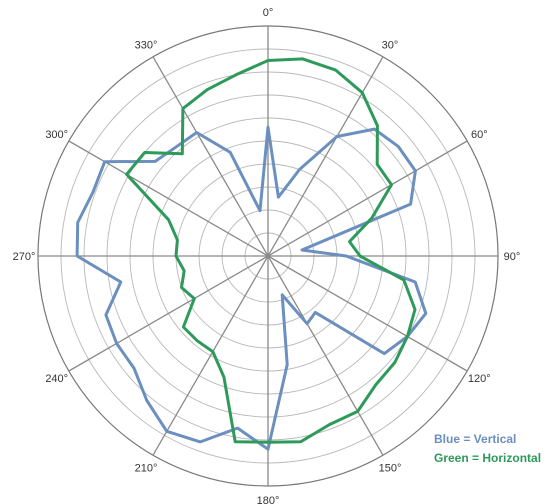 Image resolution: width=559 pixels, height=504 pixels. What do you see at coordinates (56, 135) in the screenshot?
I see `angle-tick-label: 300°` at bounding box center [56, 135].